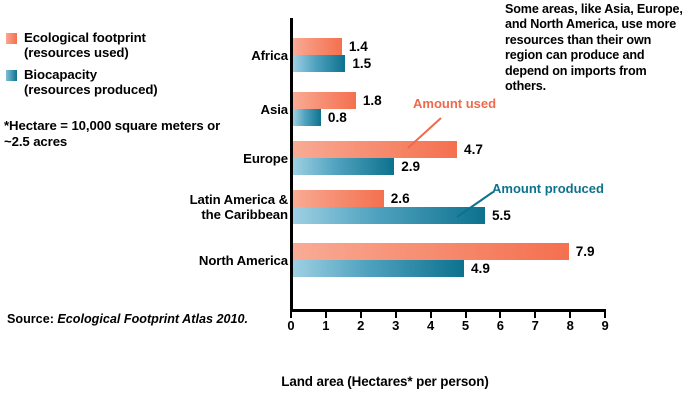  I want to click on category-label: Asia, so click(274, 109).